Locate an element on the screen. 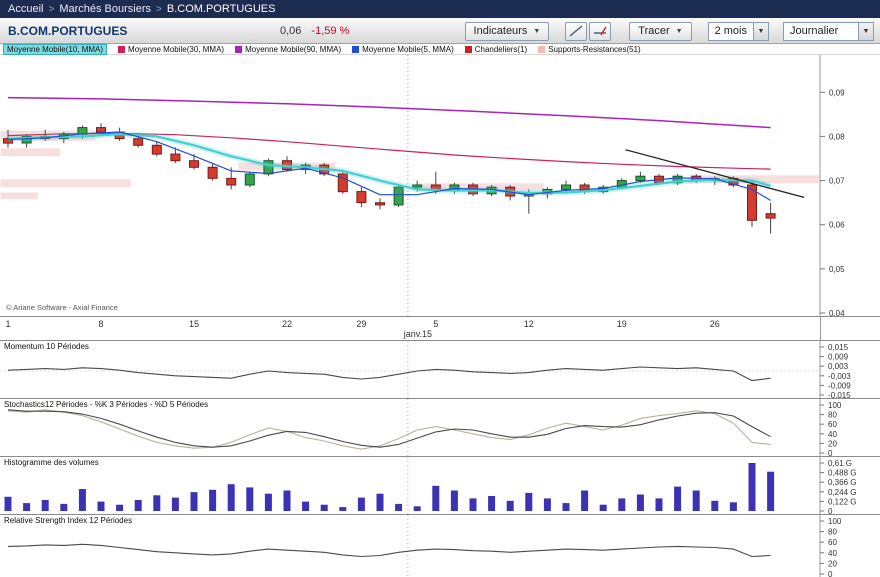 The image size is (880, 577). legend-item: Moyenne Mobile(5, MMA) is located at coordinates (403, 49).